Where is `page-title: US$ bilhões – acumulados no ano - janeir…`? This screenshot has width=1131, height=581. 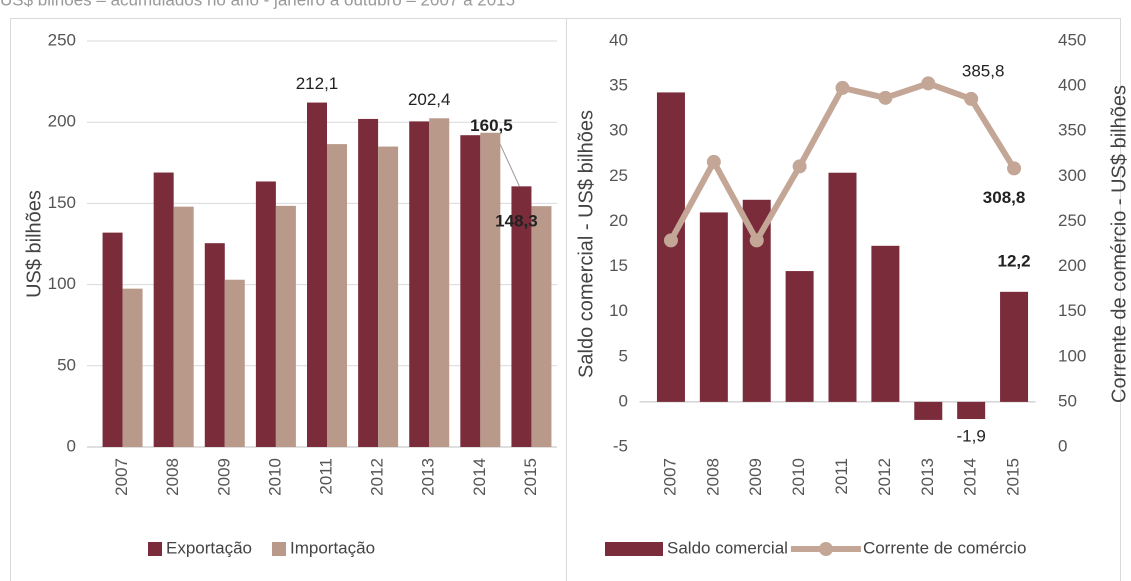
page-title: US$ bilhões – acumulados no ano - janeir… is located at coordinates (257, 4).